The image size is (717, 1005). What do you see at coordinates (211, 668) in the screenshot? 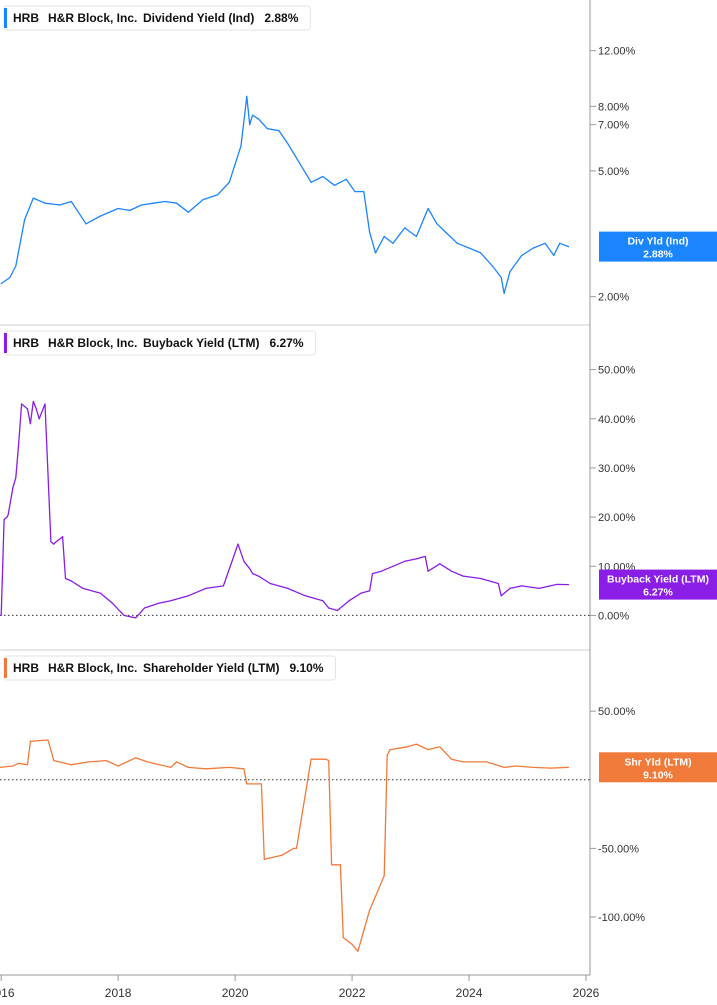
I see `legend-metric: Shareholder Yield (LTM)` at bounding box center [211, 668].